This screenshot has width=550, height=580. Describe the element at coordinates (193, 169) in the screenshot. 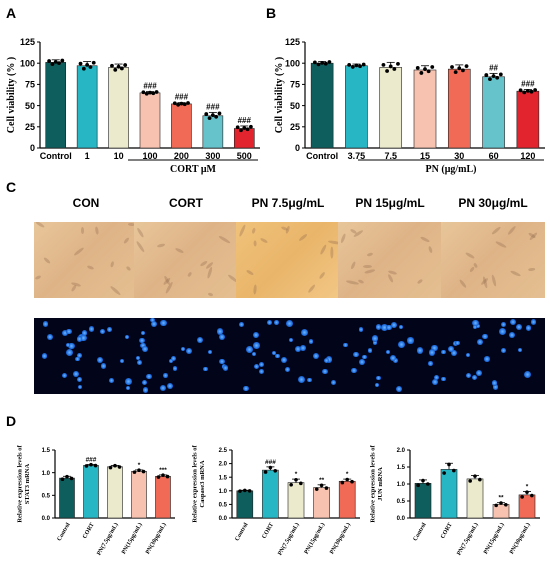

I see `x-axis-title: CORT μM` at that location.